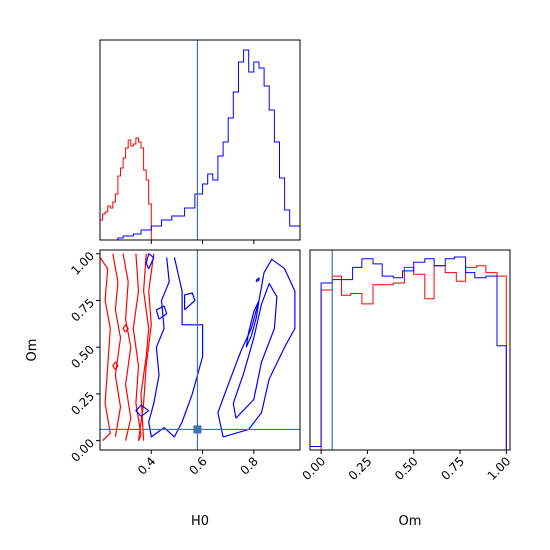  What do you see at coordinates (82, 263) in the screenshot?
I see `y-tick-label: 1.00` at bounding box center [82, 263].